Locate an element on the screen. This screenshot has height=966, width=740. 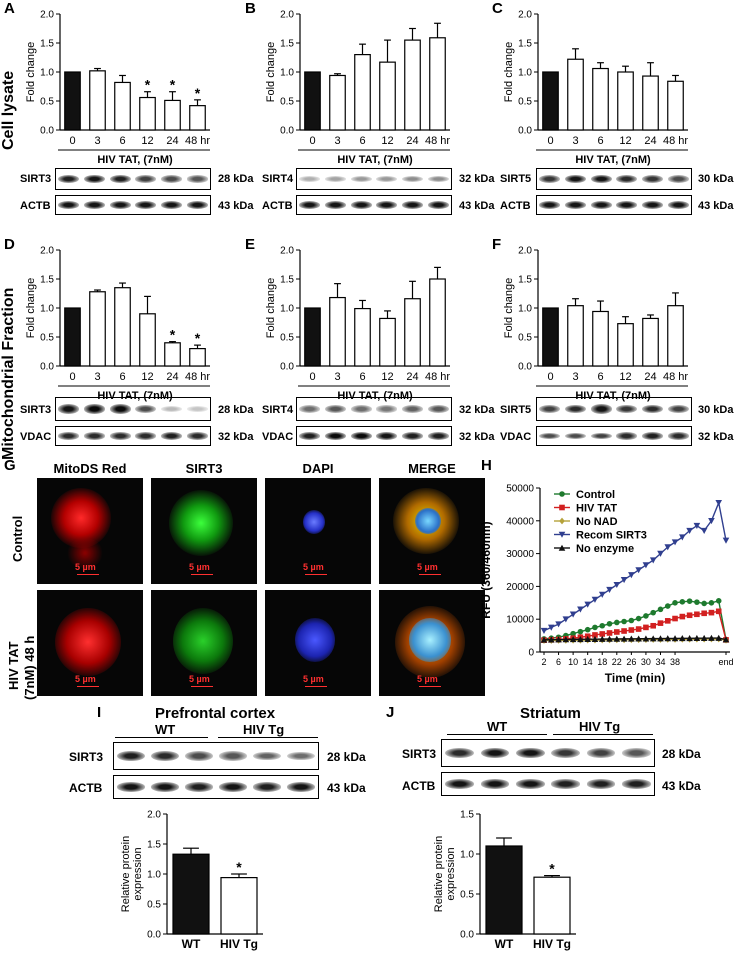
blot-label-e-bottom: VDAC is located at coordinates (278, 437).